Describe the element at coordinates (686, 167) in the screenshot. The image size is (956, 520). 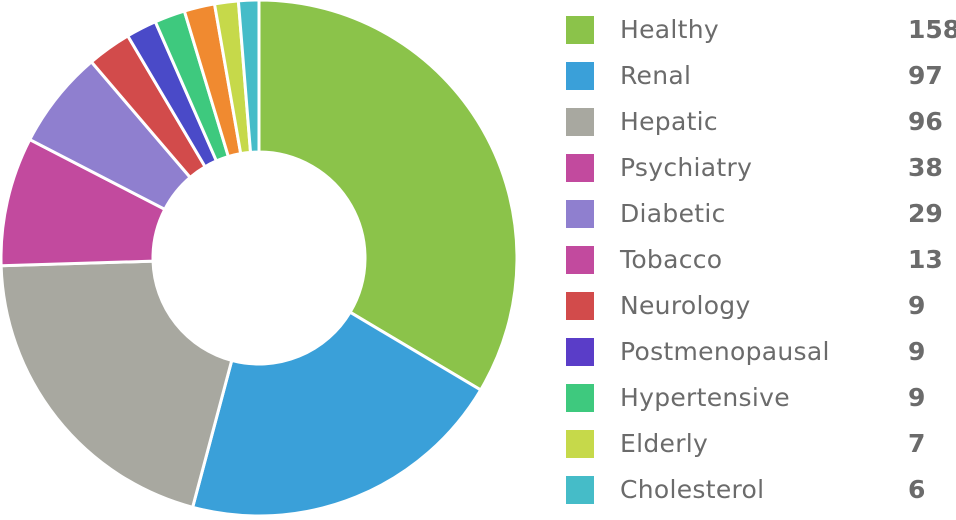
I see `legend-label: Psychiatry` at that location.